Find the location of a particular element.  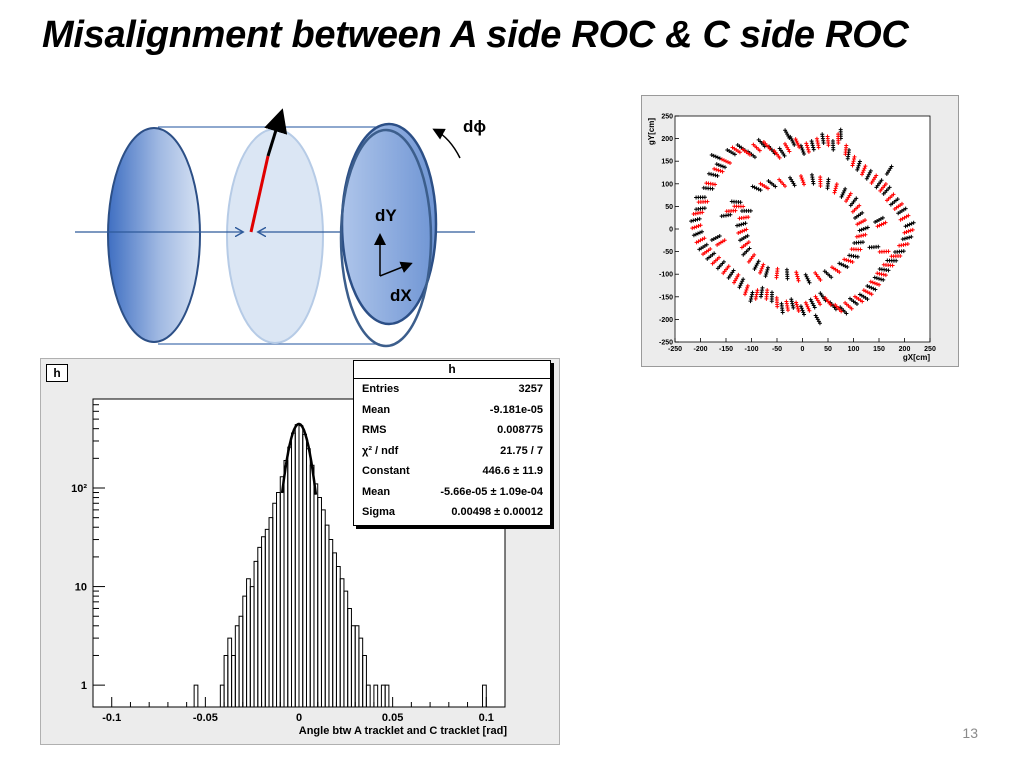

y-tick-label: 50 is located at coordinates (669, 207).